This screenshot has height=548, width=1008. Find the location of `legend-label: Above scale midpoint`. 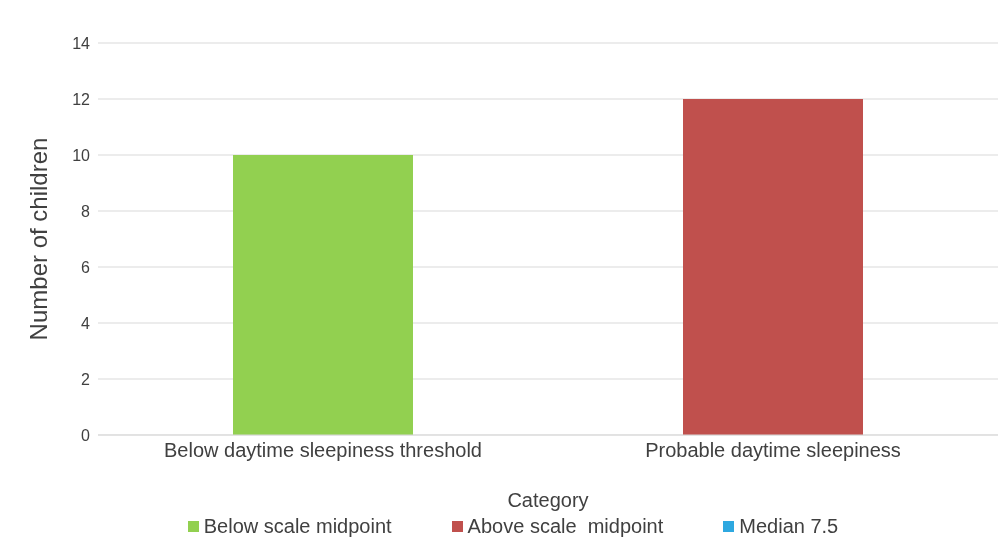

legend-label: Above scale midpoint is located at coordinates (565, 526).